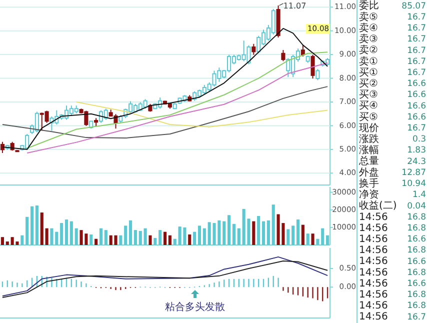 This screenshot has height=323, width=427. I want to click on category-label: 卖③, so click(368, 39).